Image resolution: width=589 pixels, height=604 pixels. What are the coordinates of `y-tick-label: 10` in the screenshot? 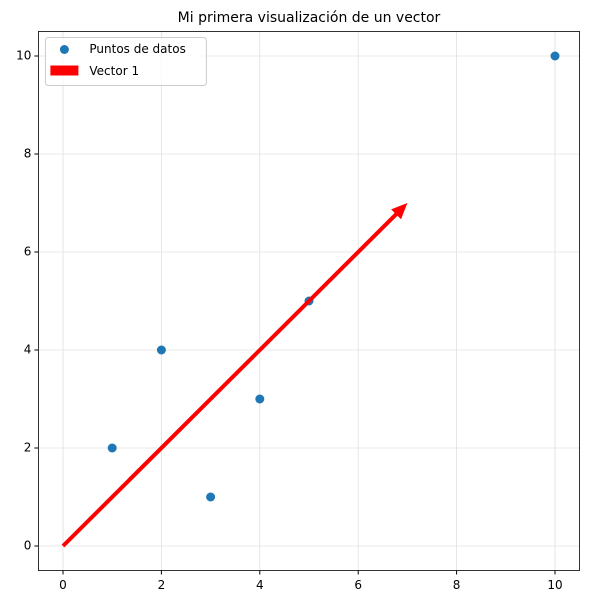 It's located at (23, 56).